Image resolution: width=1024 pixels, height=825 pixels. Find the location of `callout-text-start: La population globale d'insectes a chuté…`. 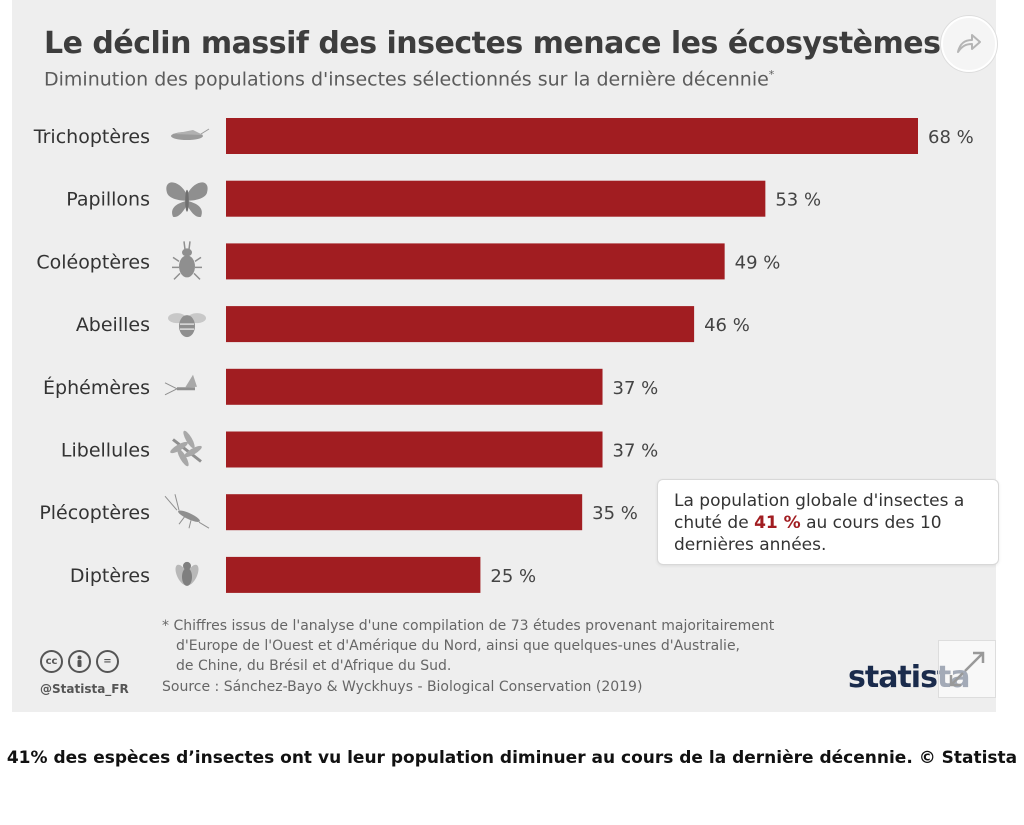

callout-text-start: La population globale d'insectes a chuté… is located at coordinates (819, 512).